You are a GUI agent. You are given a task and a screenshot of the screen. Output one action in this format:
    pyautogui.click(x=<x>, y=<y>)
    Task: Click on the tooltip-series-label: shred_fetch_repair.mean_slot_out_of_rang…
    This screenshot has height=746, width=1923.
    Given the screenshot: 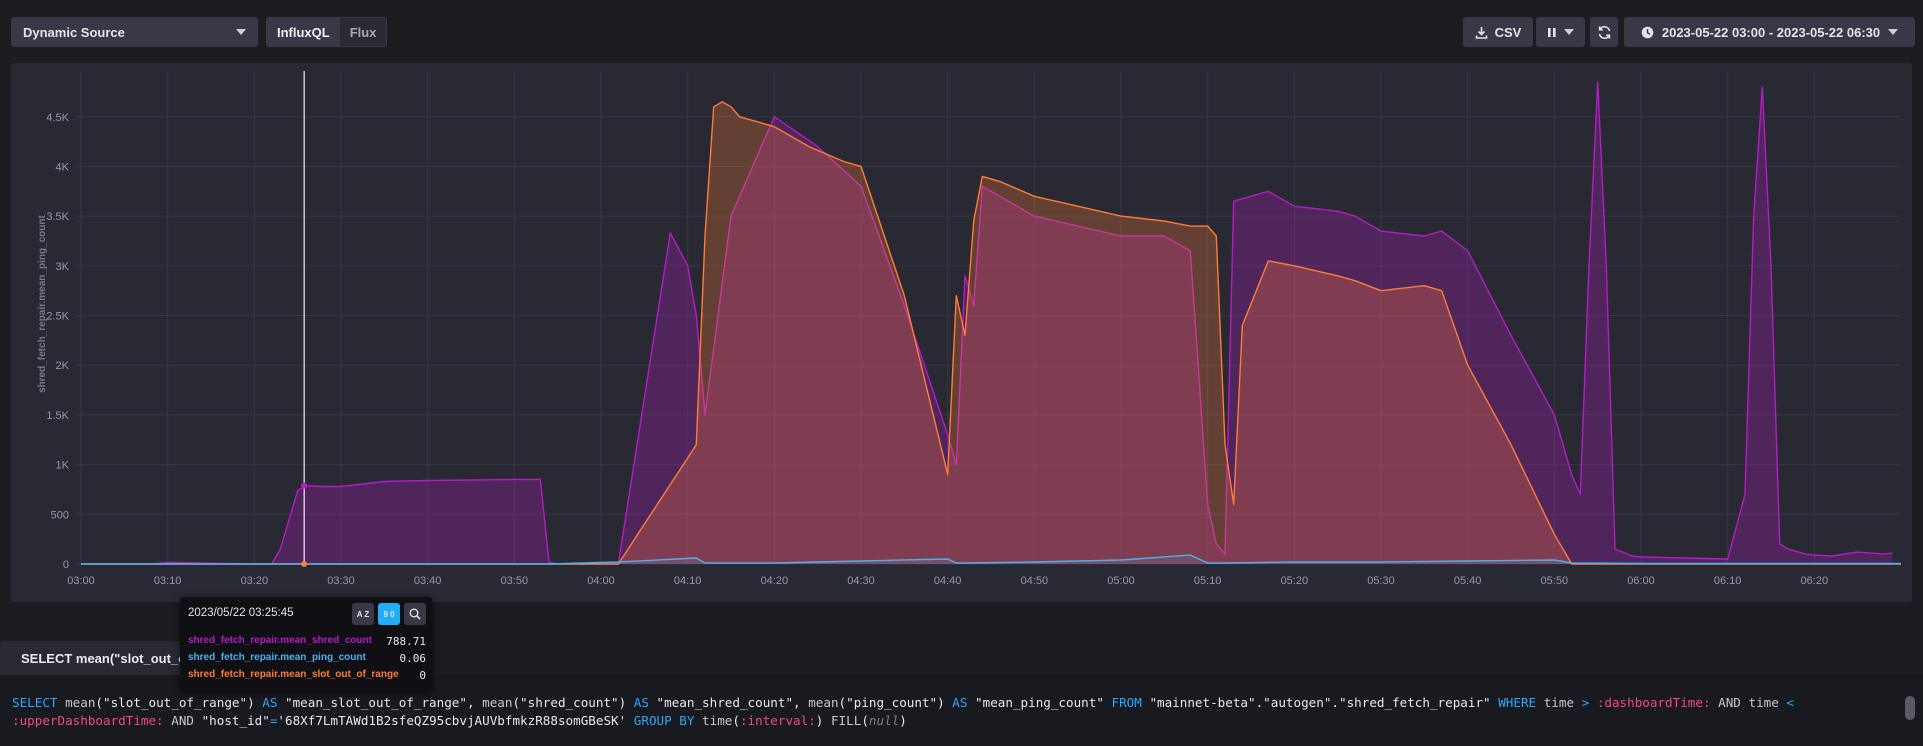 What is the action you would take?
    pyautogui.click(x=293, y=674)
    